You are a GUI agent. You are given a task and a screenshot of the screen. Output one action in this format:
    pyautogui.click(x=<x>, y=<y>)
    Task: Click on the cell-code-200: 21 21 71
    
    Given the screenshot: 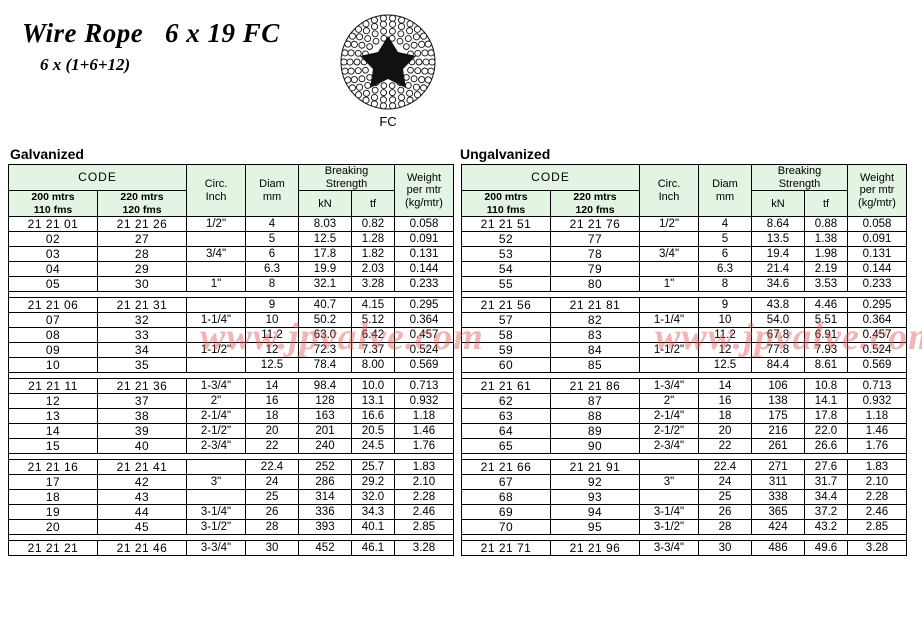 What is the action you would take?
    pyautogui.click(x=506, y=548)
    